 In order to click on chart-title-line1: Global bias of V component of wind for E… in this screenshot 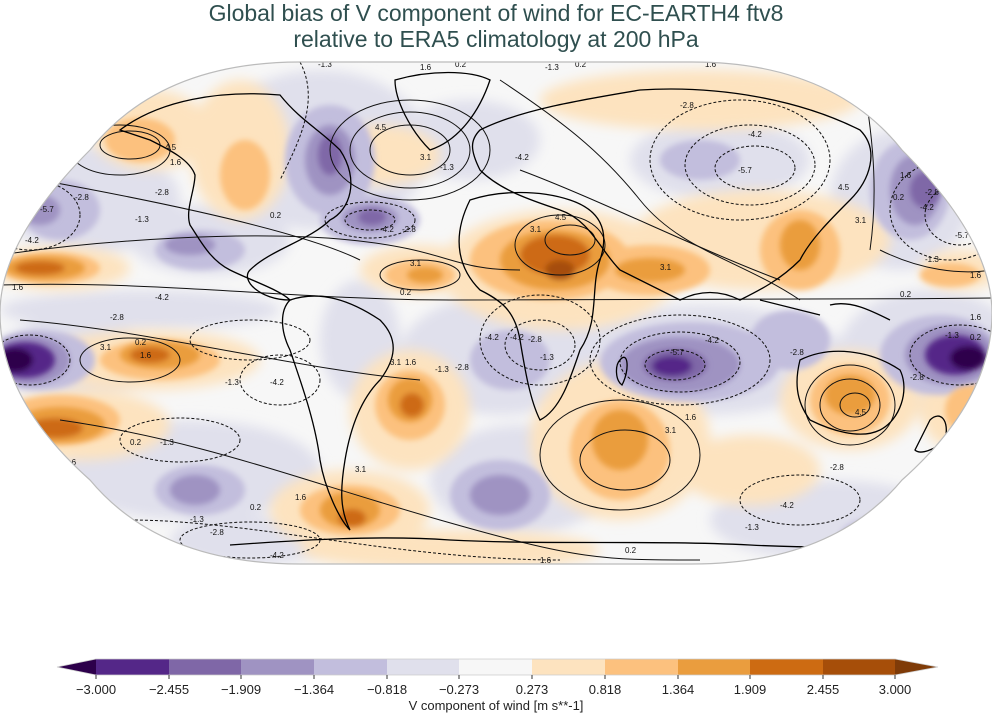, I will do `click(496, 13)`.